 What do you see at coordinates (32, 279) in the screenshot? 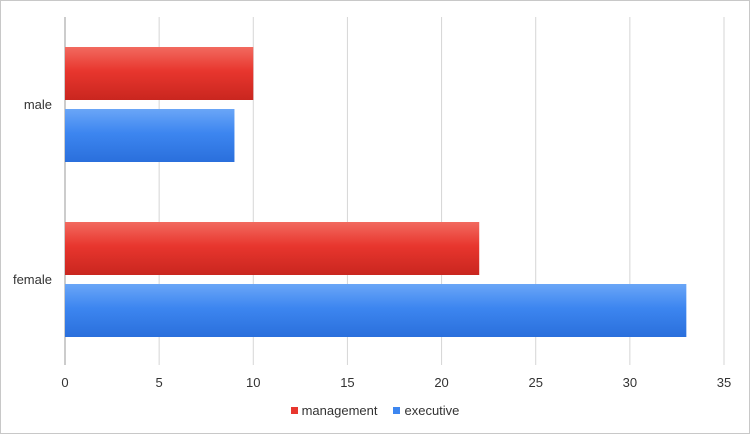
I see `category-label-female: female` at bounding box center [32, 279].